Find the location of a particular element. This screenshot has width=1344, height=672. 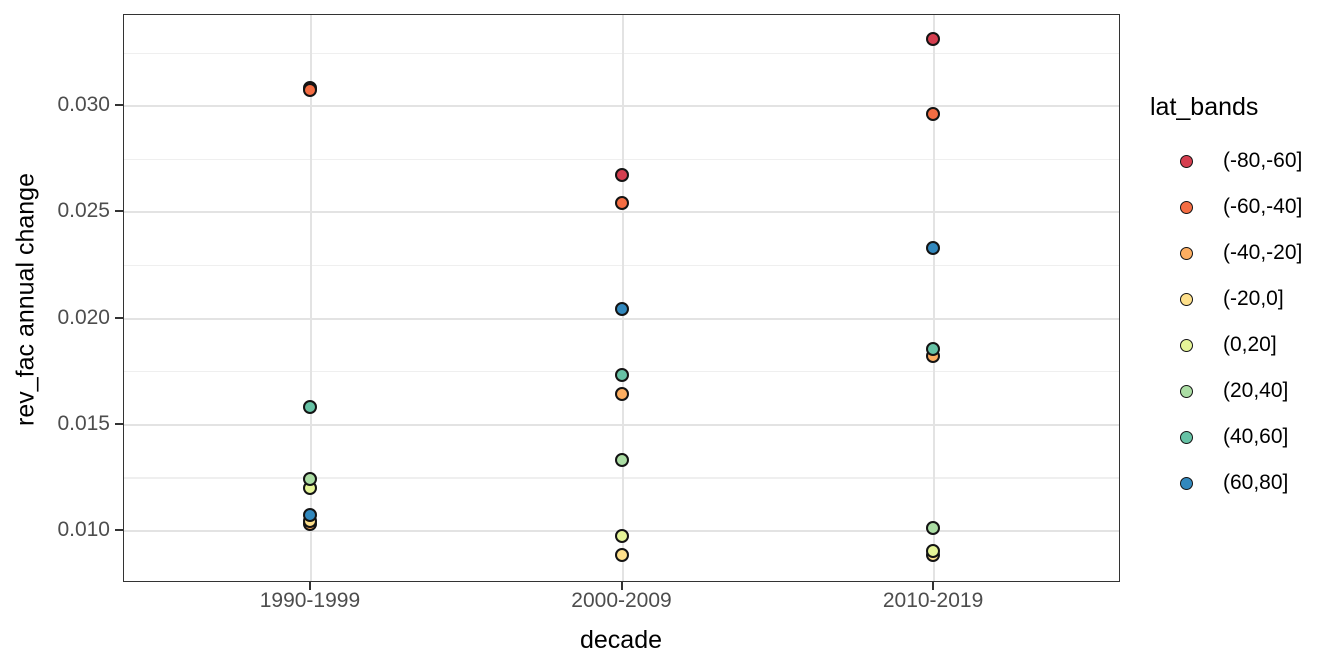

legend-item: (-60,-40] is located at coordinates (1245, 207).